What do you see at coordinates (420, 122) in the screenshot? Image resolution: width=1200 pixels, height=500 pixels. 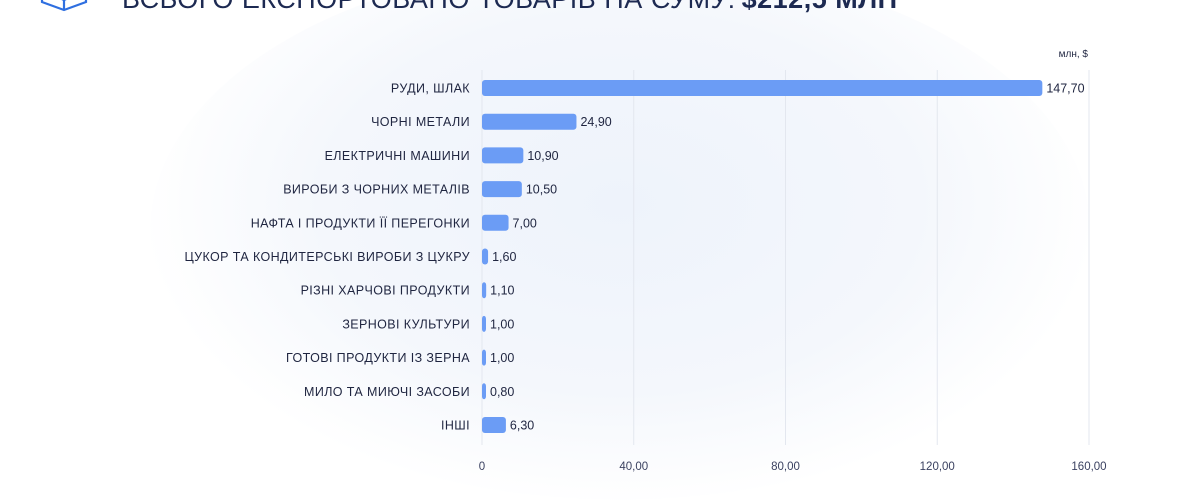 I see `category-label: ЧОРНІ МЕТАЛИ` at bounding box center [420, 122].